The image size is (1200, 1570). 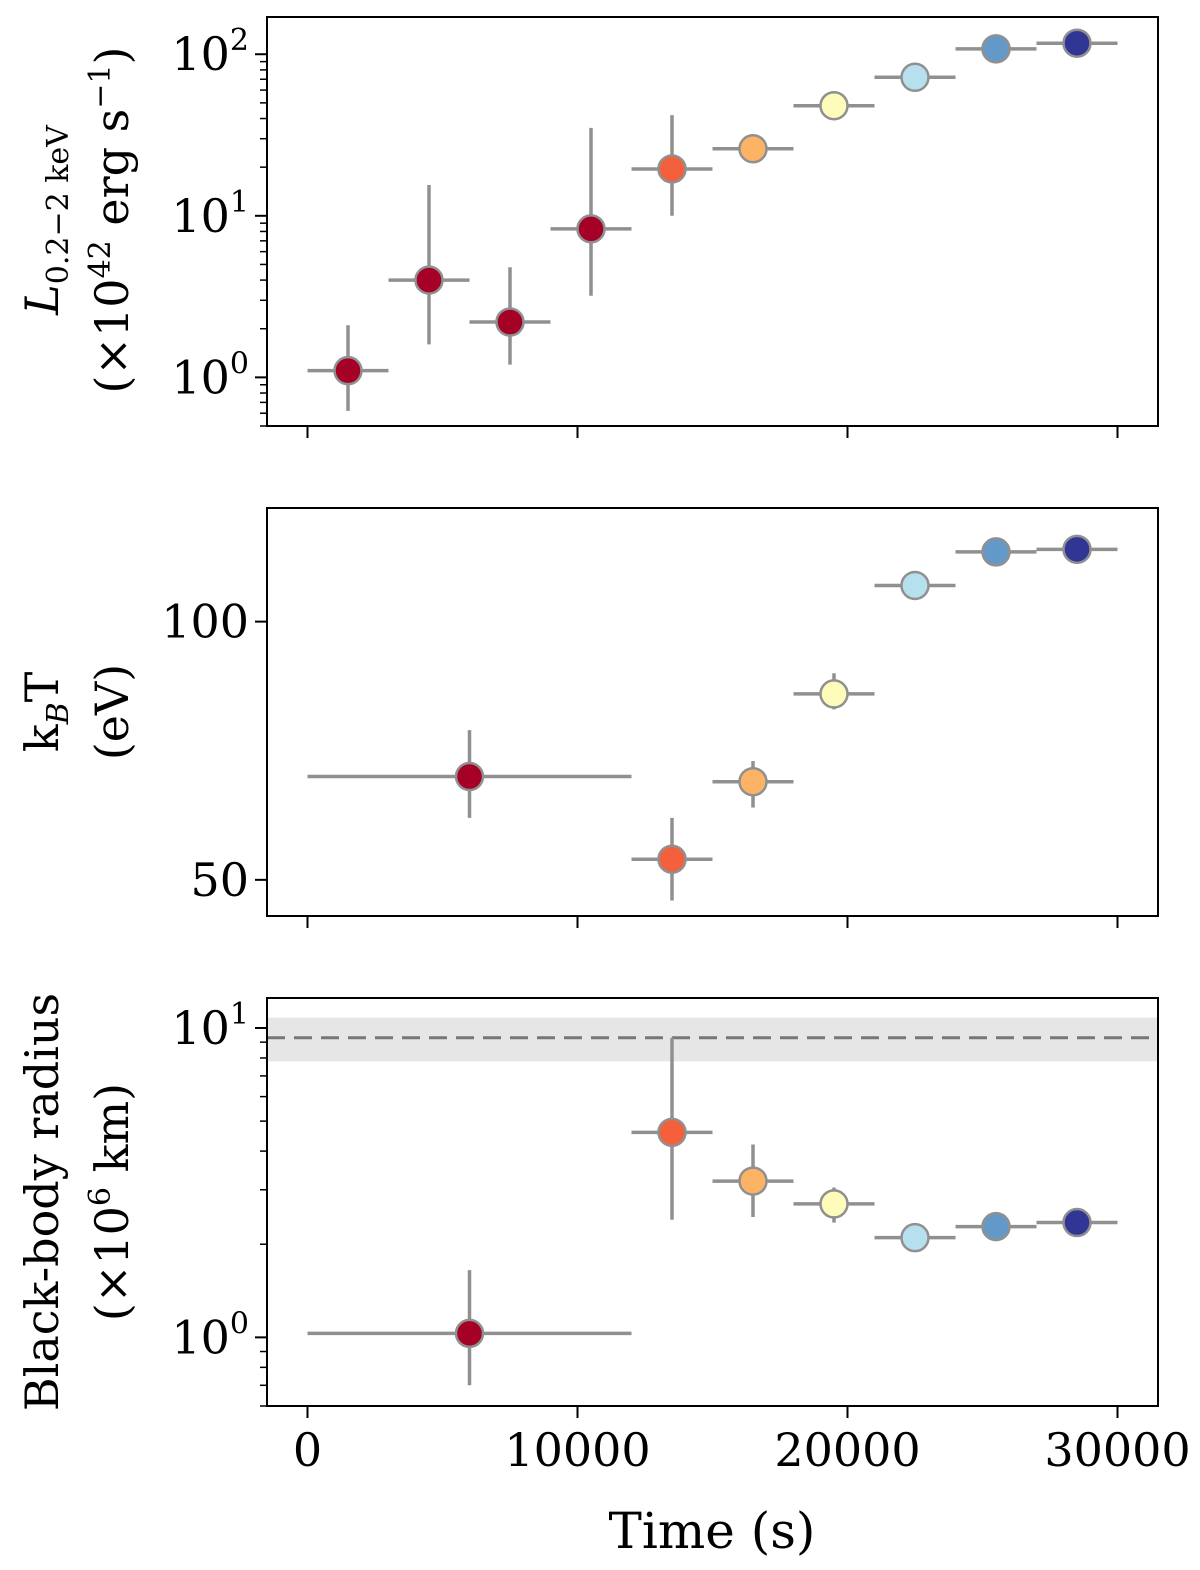 I want to click on x-tick-label: 20000, so click(x=847, y=1450).